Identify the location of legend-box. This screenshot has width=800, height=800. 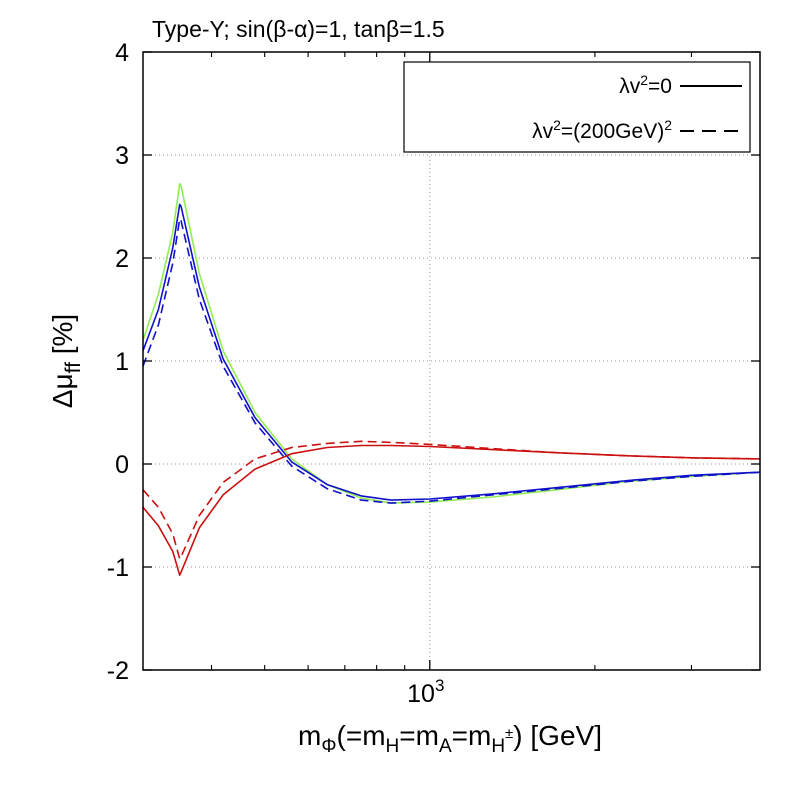
(577, 107).